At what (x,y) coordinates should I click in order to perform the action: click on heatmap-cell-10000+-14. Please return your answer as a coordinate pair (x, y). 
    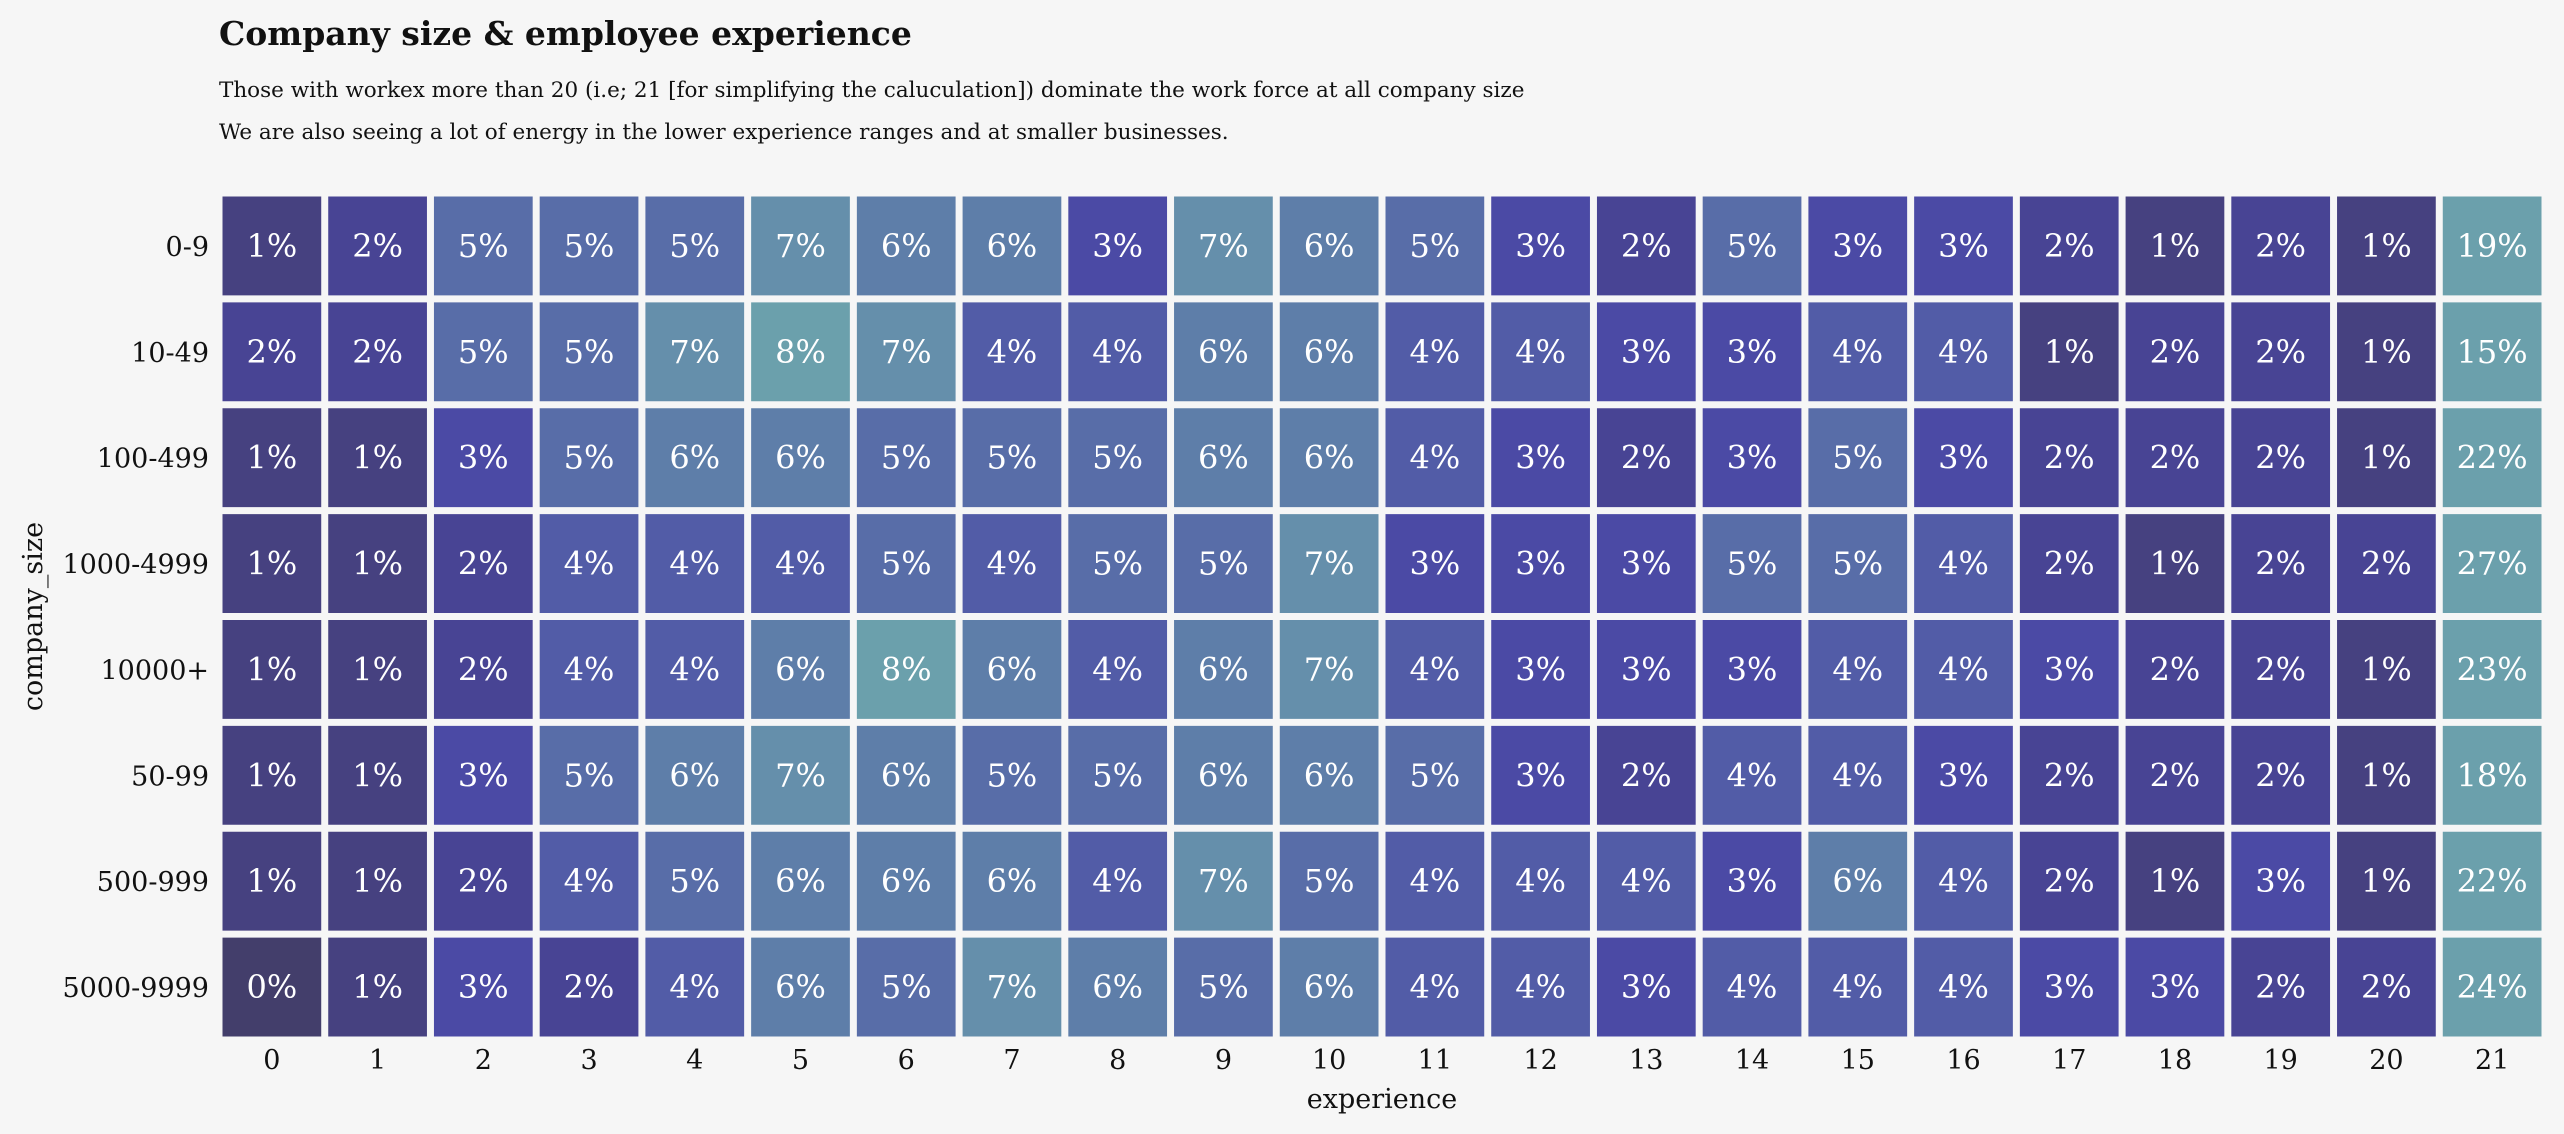
    Looking at the image, I should click on (1752, 669).